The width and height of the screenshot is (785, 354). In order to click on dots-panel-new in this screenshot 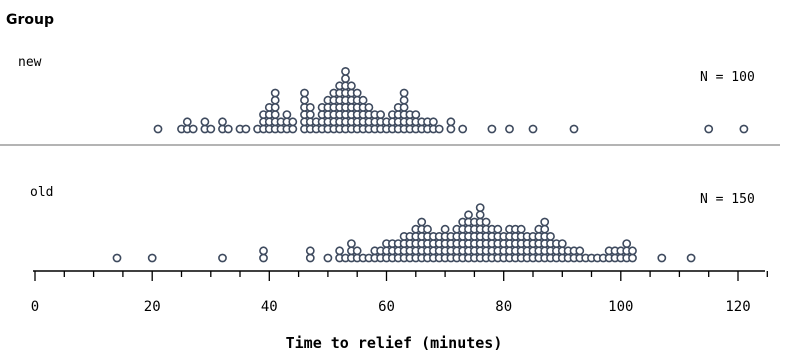, I will do `click(451, 100)`.